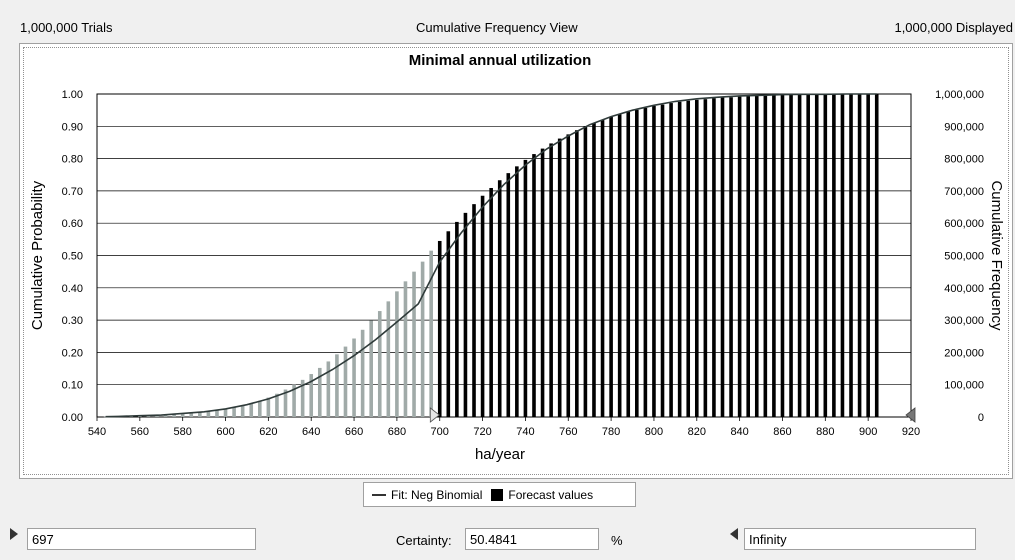  I want to click on y-tick-label: 0.90, so click(72, 127).